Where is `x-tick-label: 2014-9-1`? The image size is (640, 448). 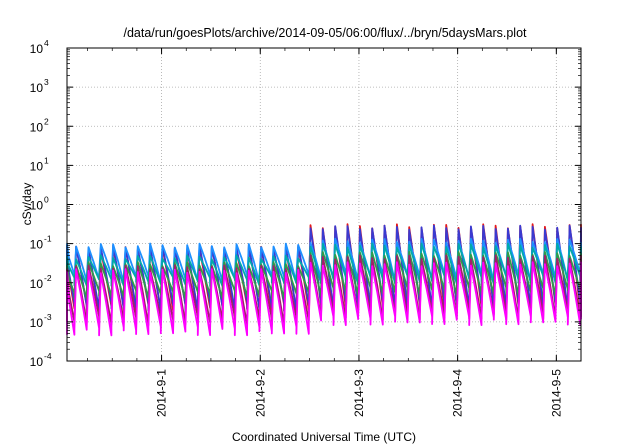
x-tick-label: 2014-9-1 is located at coordinates (162, 393).